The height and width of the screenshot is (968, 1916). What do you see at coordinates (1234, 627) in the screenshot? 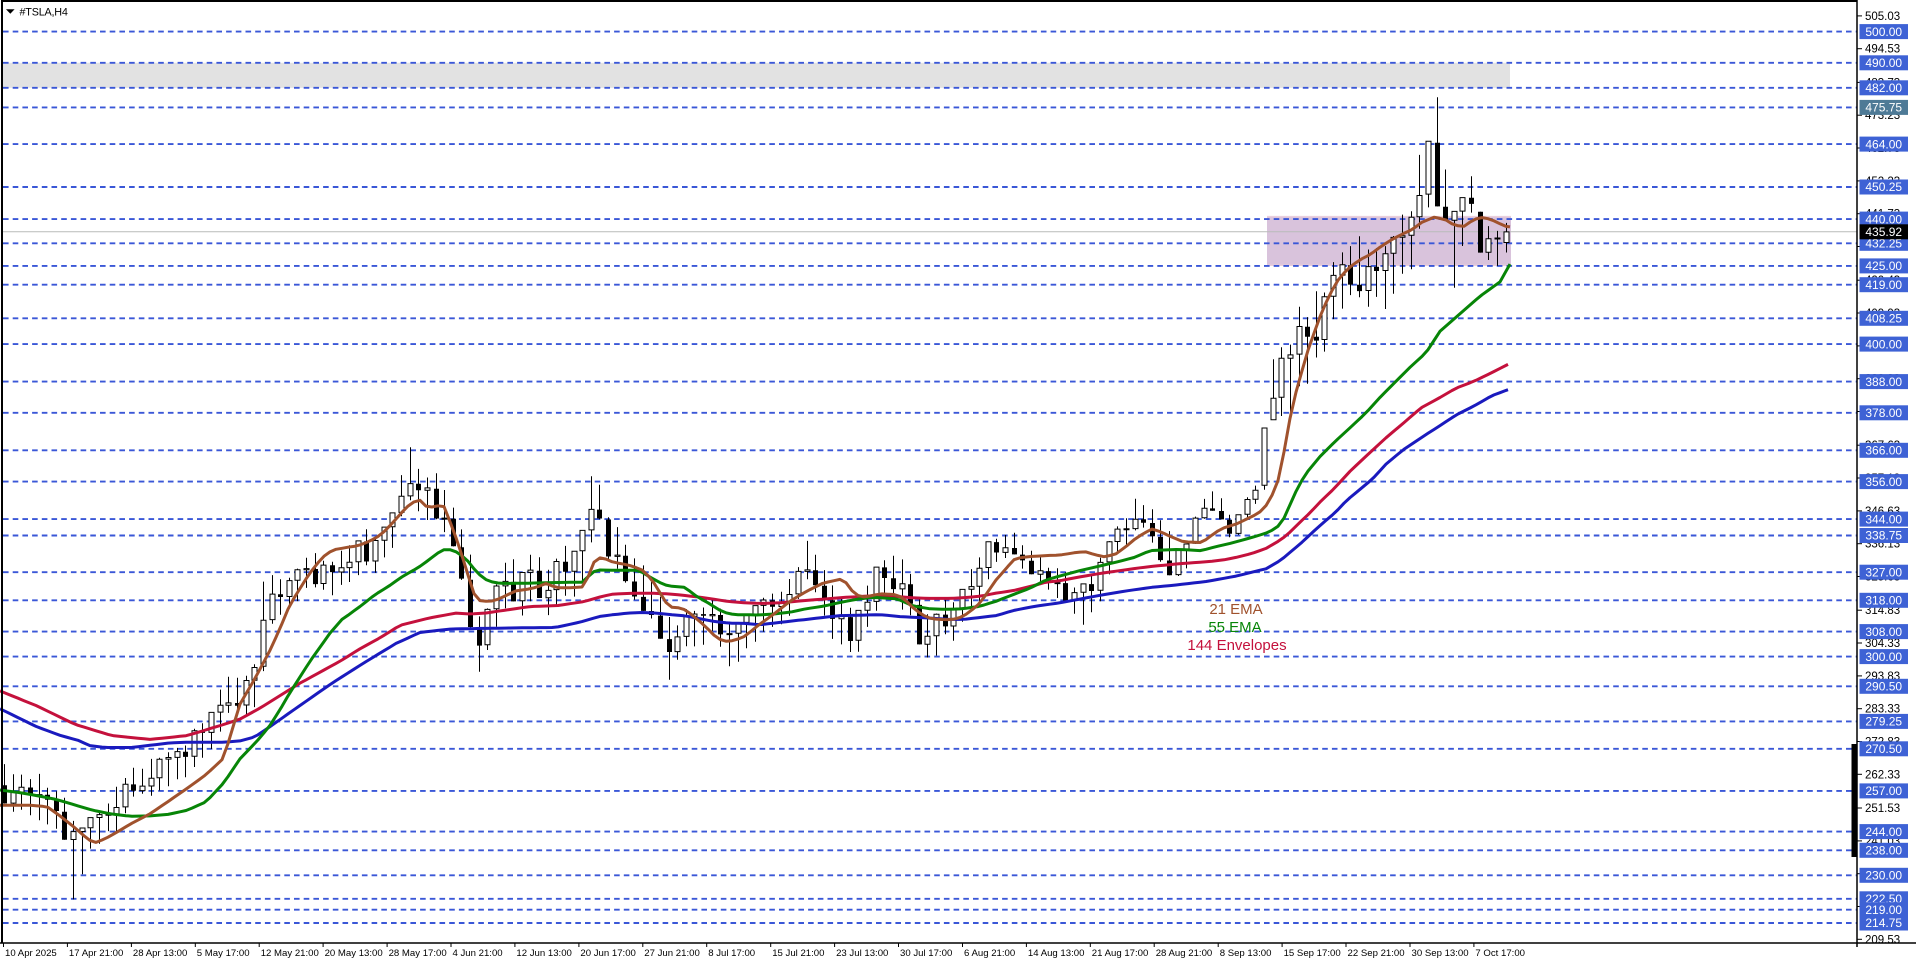
I see `svg-text: 55 EMA` at bounding box center [1234, 627].